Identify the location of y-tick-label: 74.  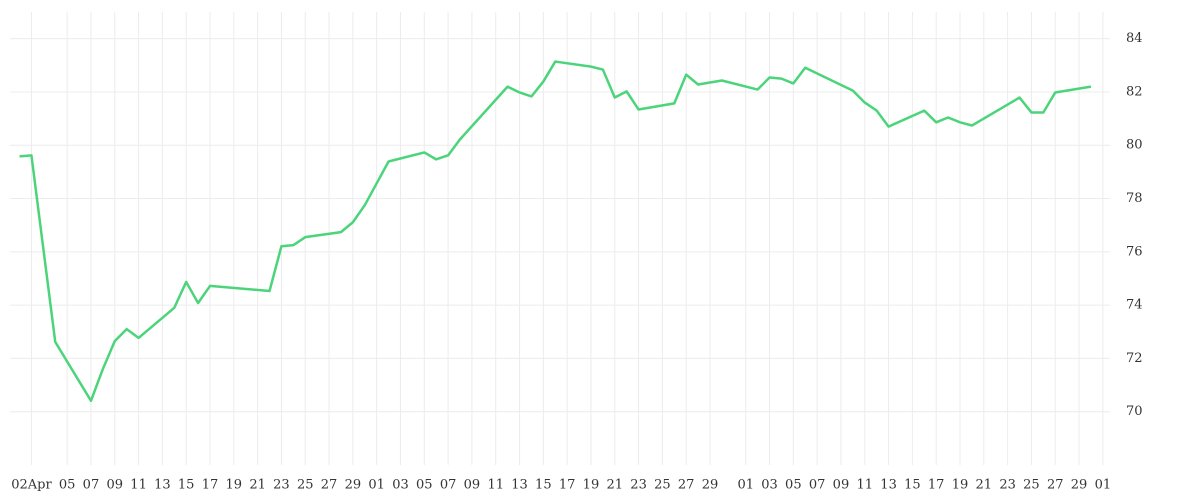
(1134, 305).